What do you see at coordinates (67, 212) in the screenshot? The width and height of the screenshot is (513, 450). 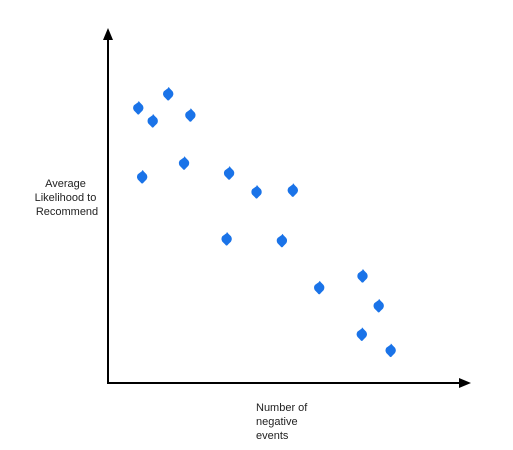 I see `y-axis-label-line: Recommend` at bounding box center [67, 212].